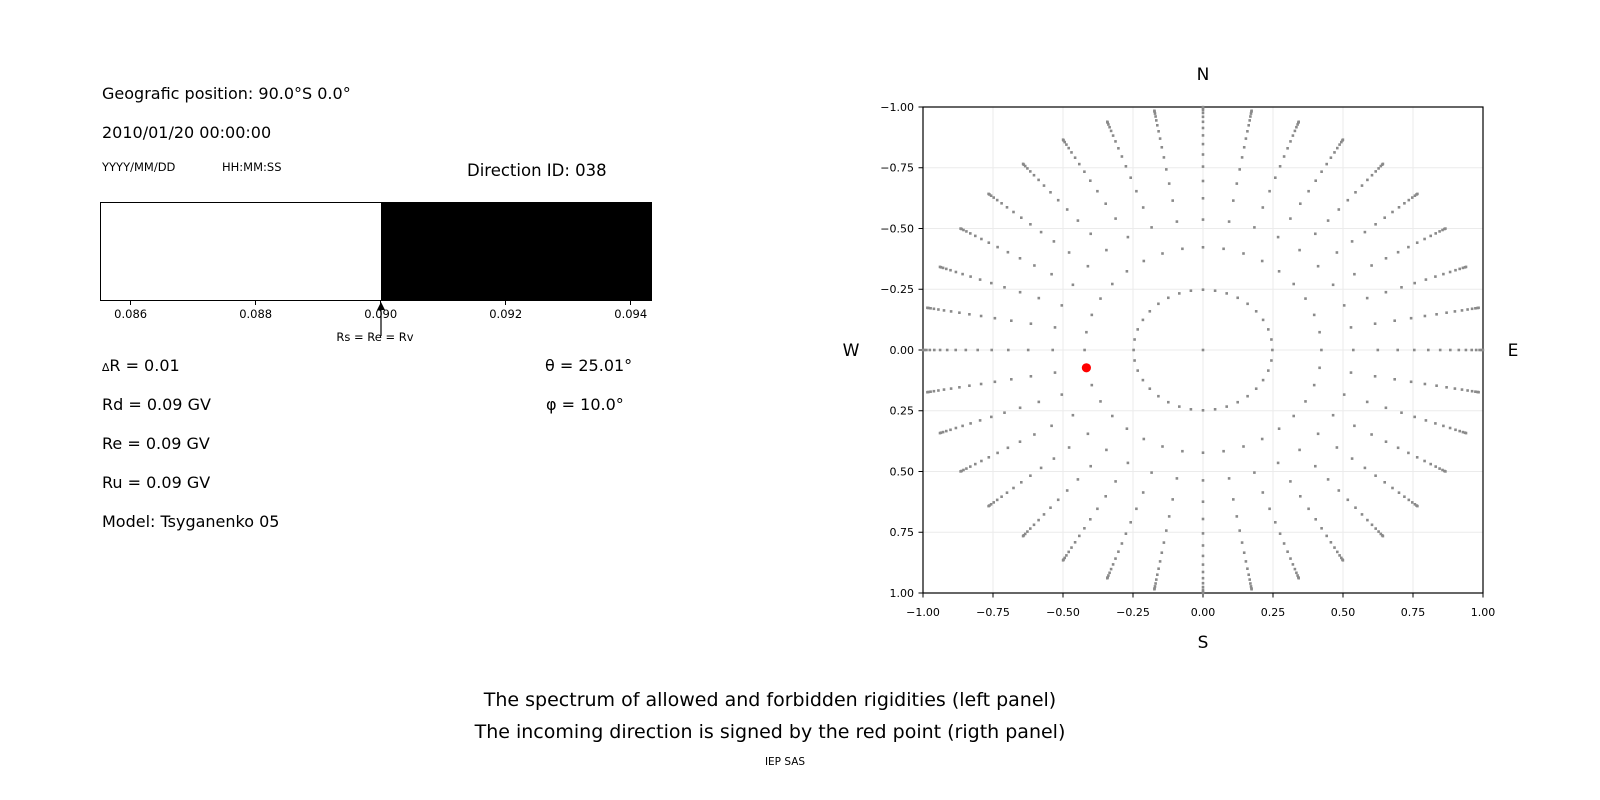  Describe the element at coordinates (1063, 612) in the screenshot. I see `x-tick-label: −0.50` at that location.